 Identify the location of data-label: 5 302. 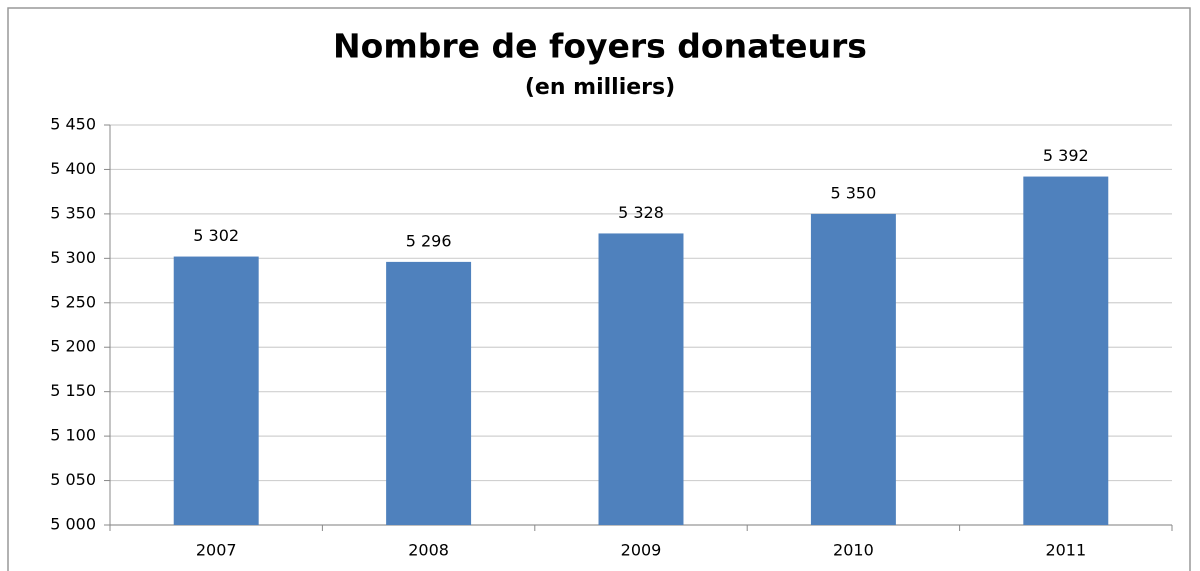
(216, 235).